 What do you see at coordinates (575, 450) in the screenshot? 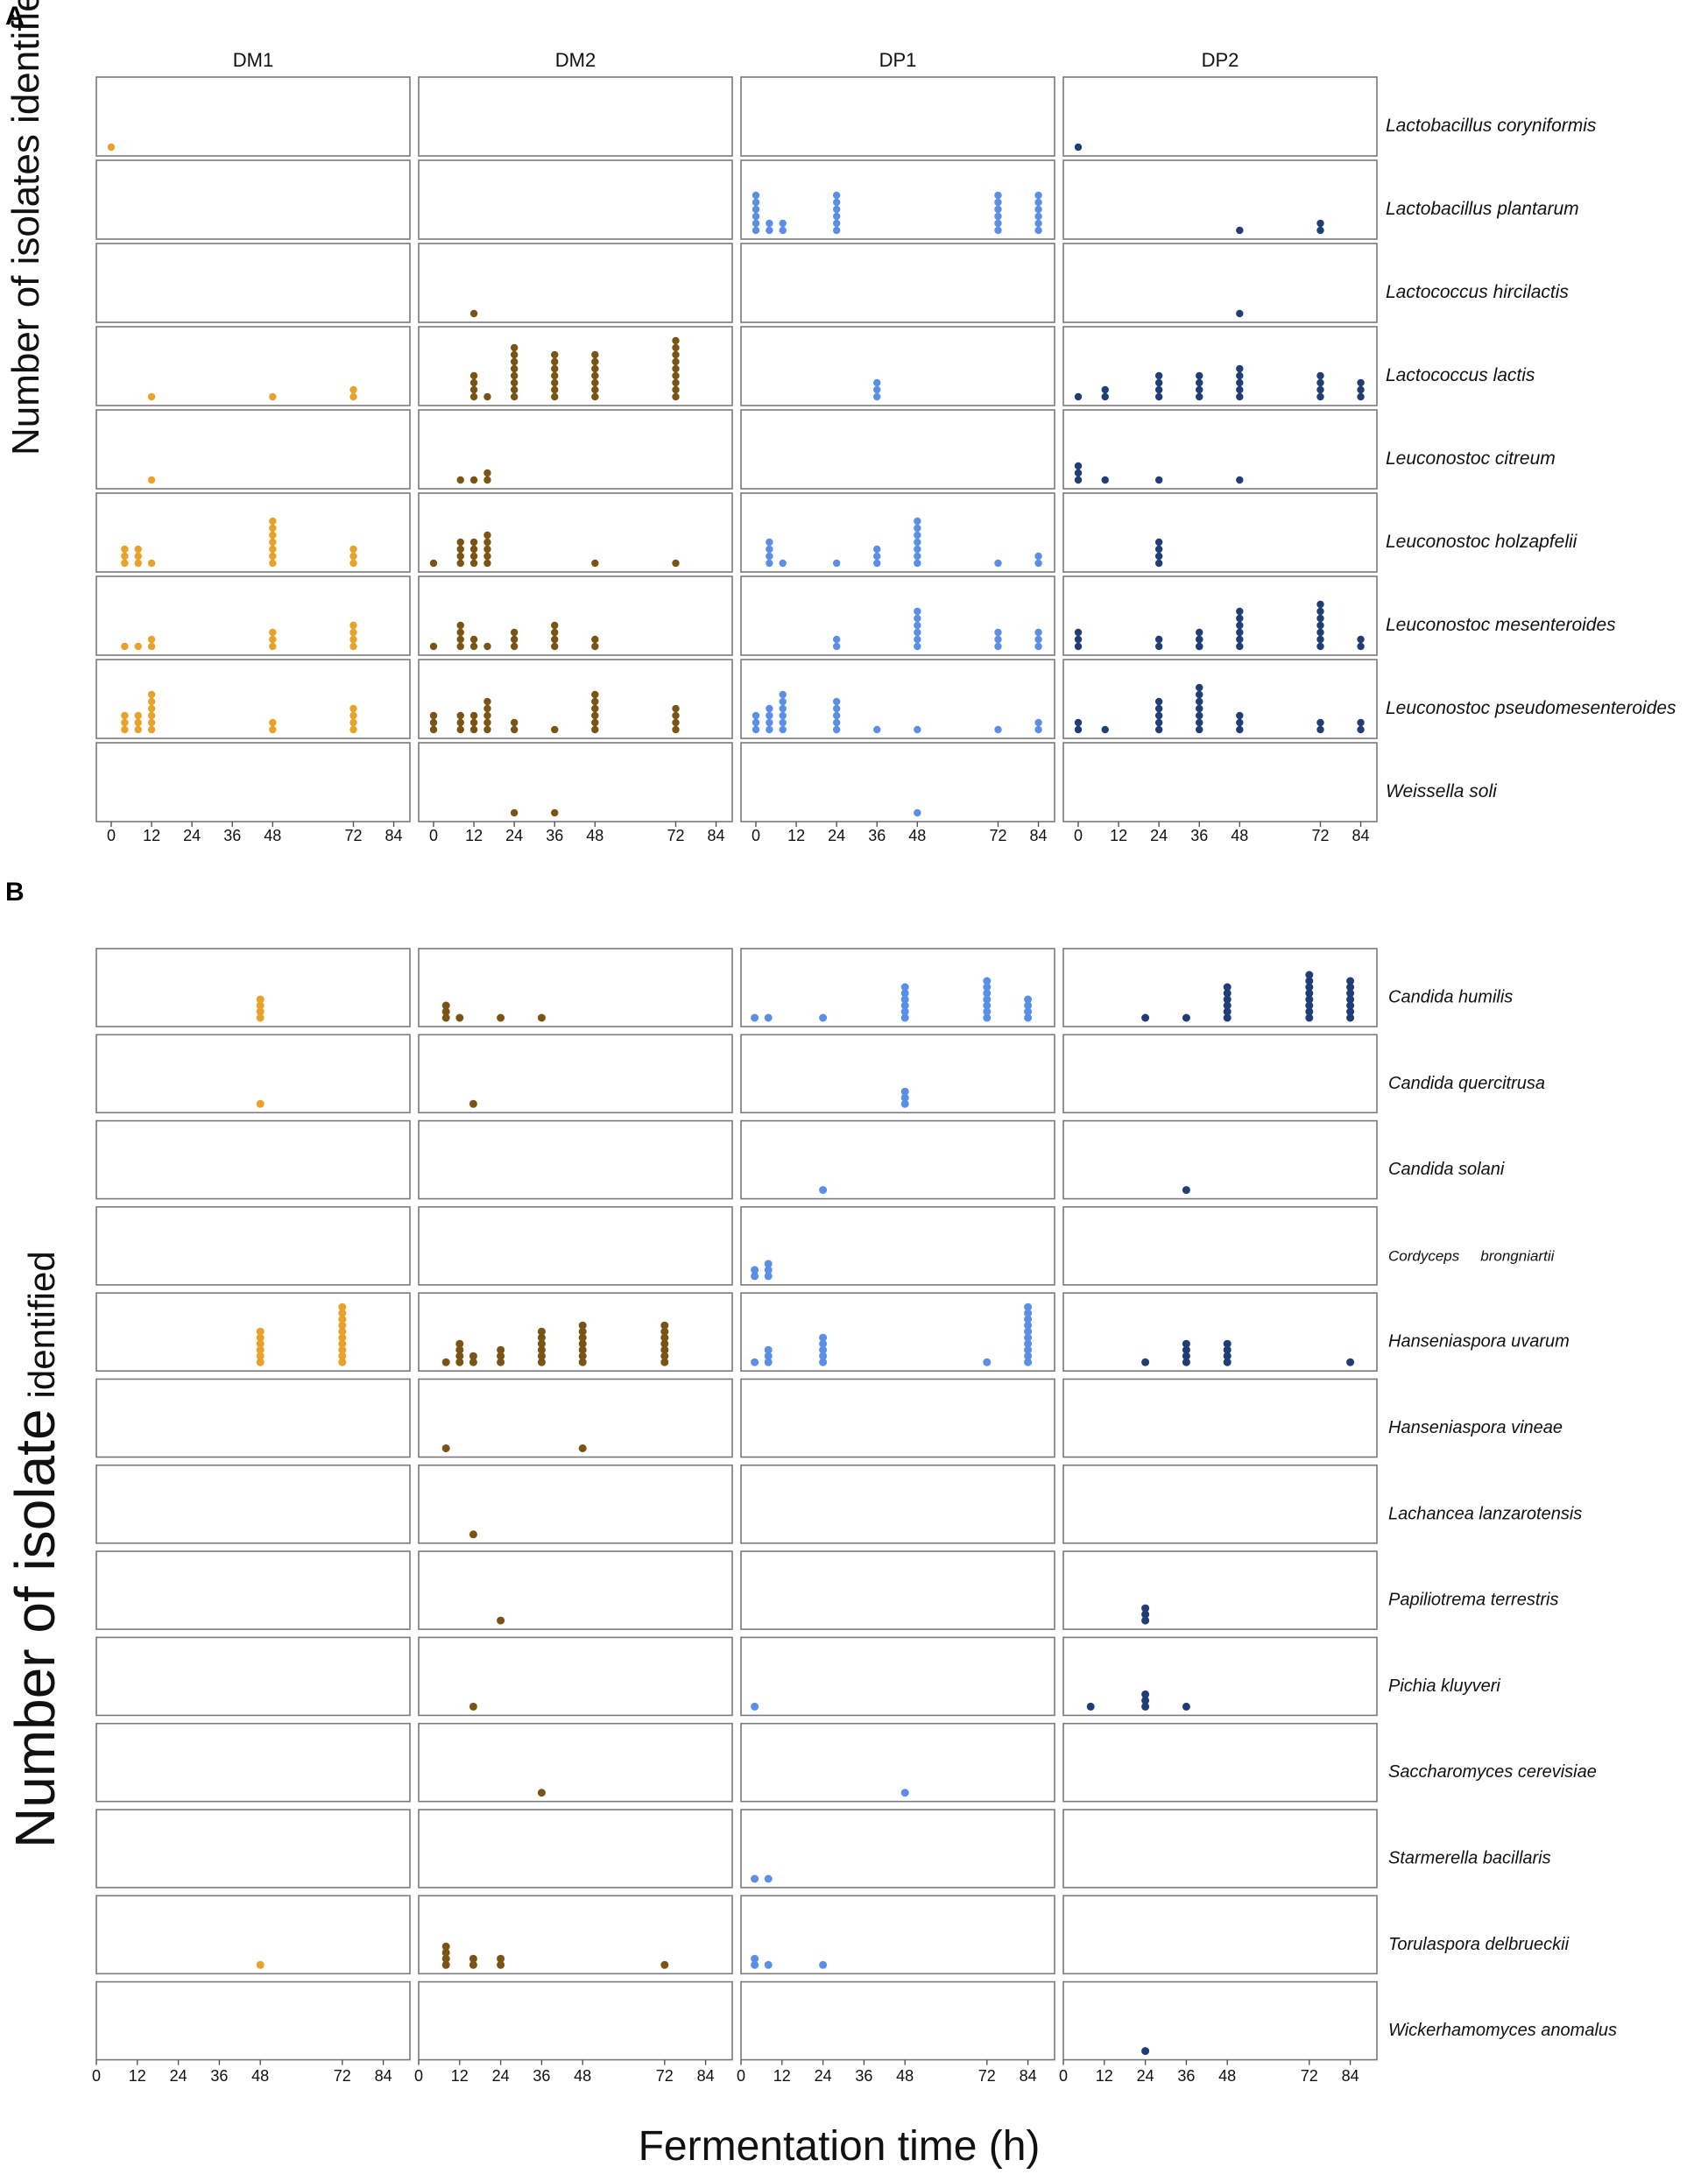
I see `panel-a-leuconostoc-citreum-dm2` at bounding box center [575, 450].